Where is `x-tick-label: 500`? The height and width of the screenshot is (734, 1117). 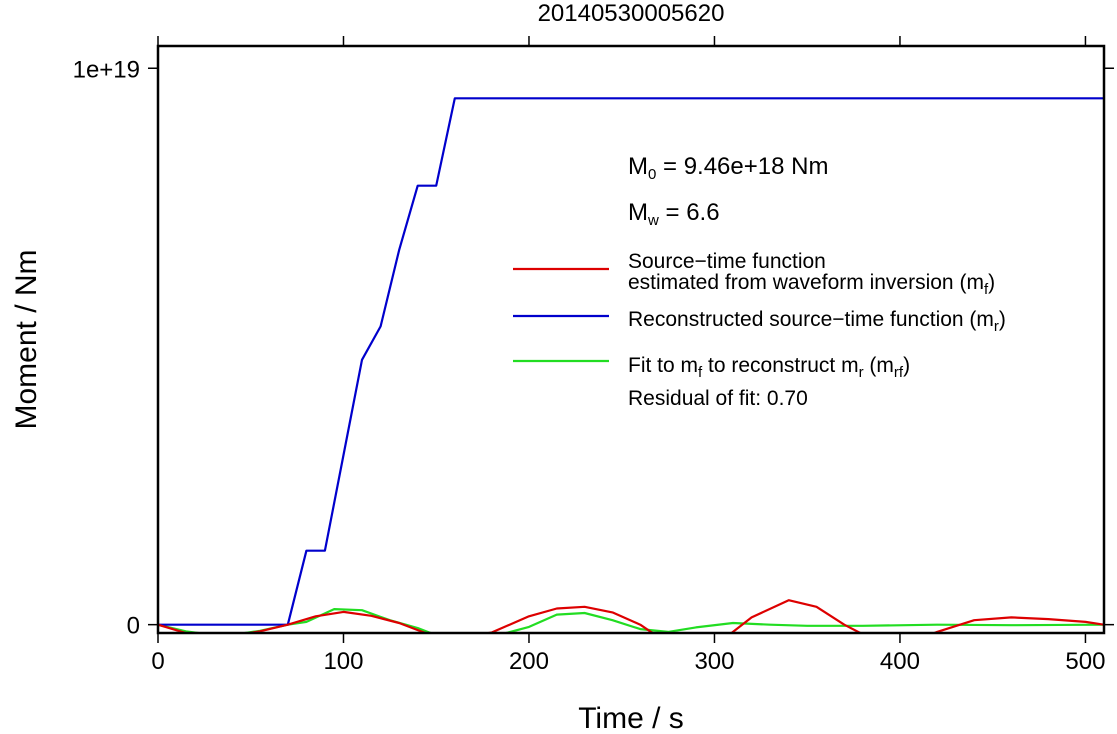
x-tick-label: 500 is located at coordinates (1085, 661).